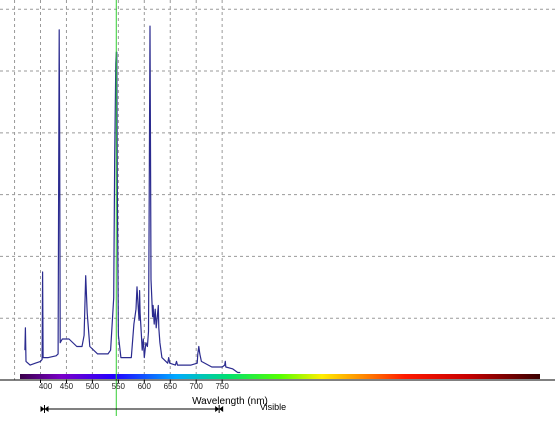  What do you see at coordinates (93, 386) in the screenshot?
I see `x-tick-label: 500` at bounding box center [93, 386].